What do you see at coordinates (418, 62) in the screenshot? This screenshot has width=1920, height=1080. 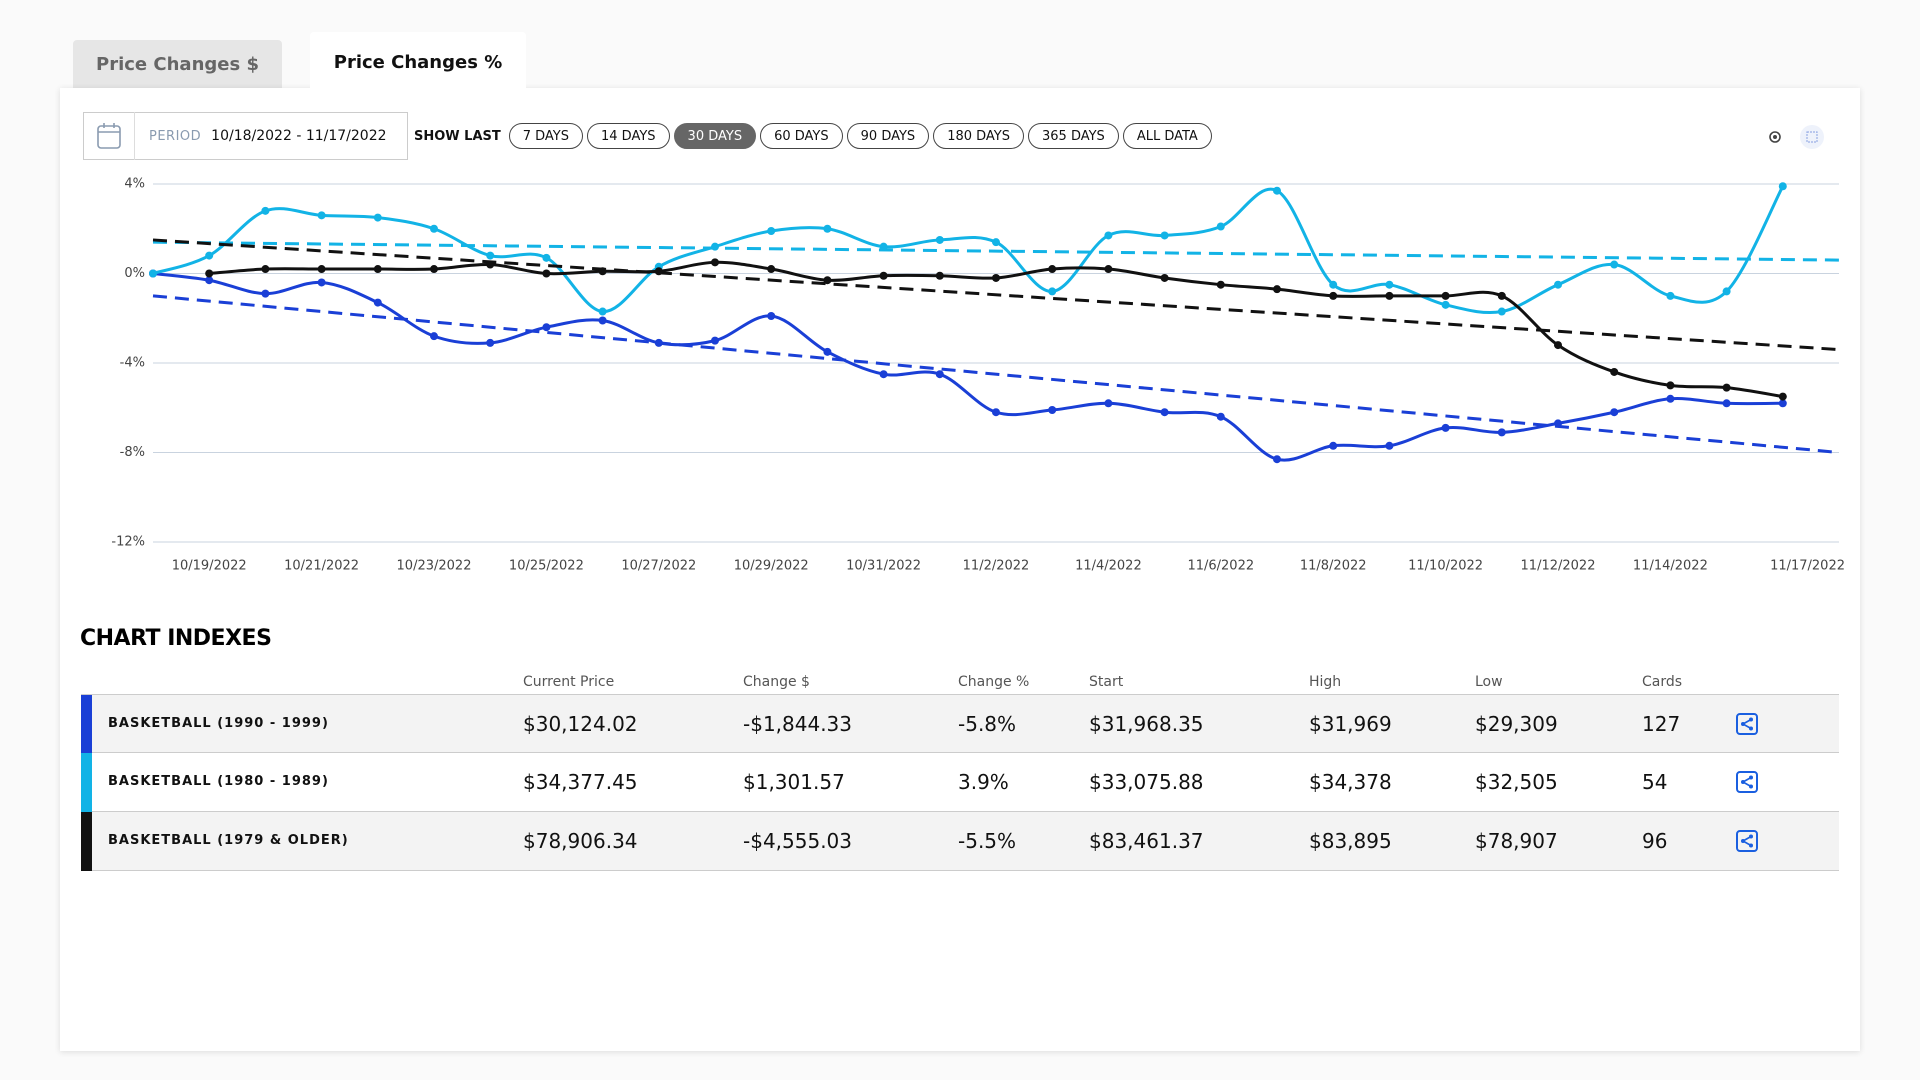 I see `tab-active: Price Changes %` at bounding box center [418, 62].